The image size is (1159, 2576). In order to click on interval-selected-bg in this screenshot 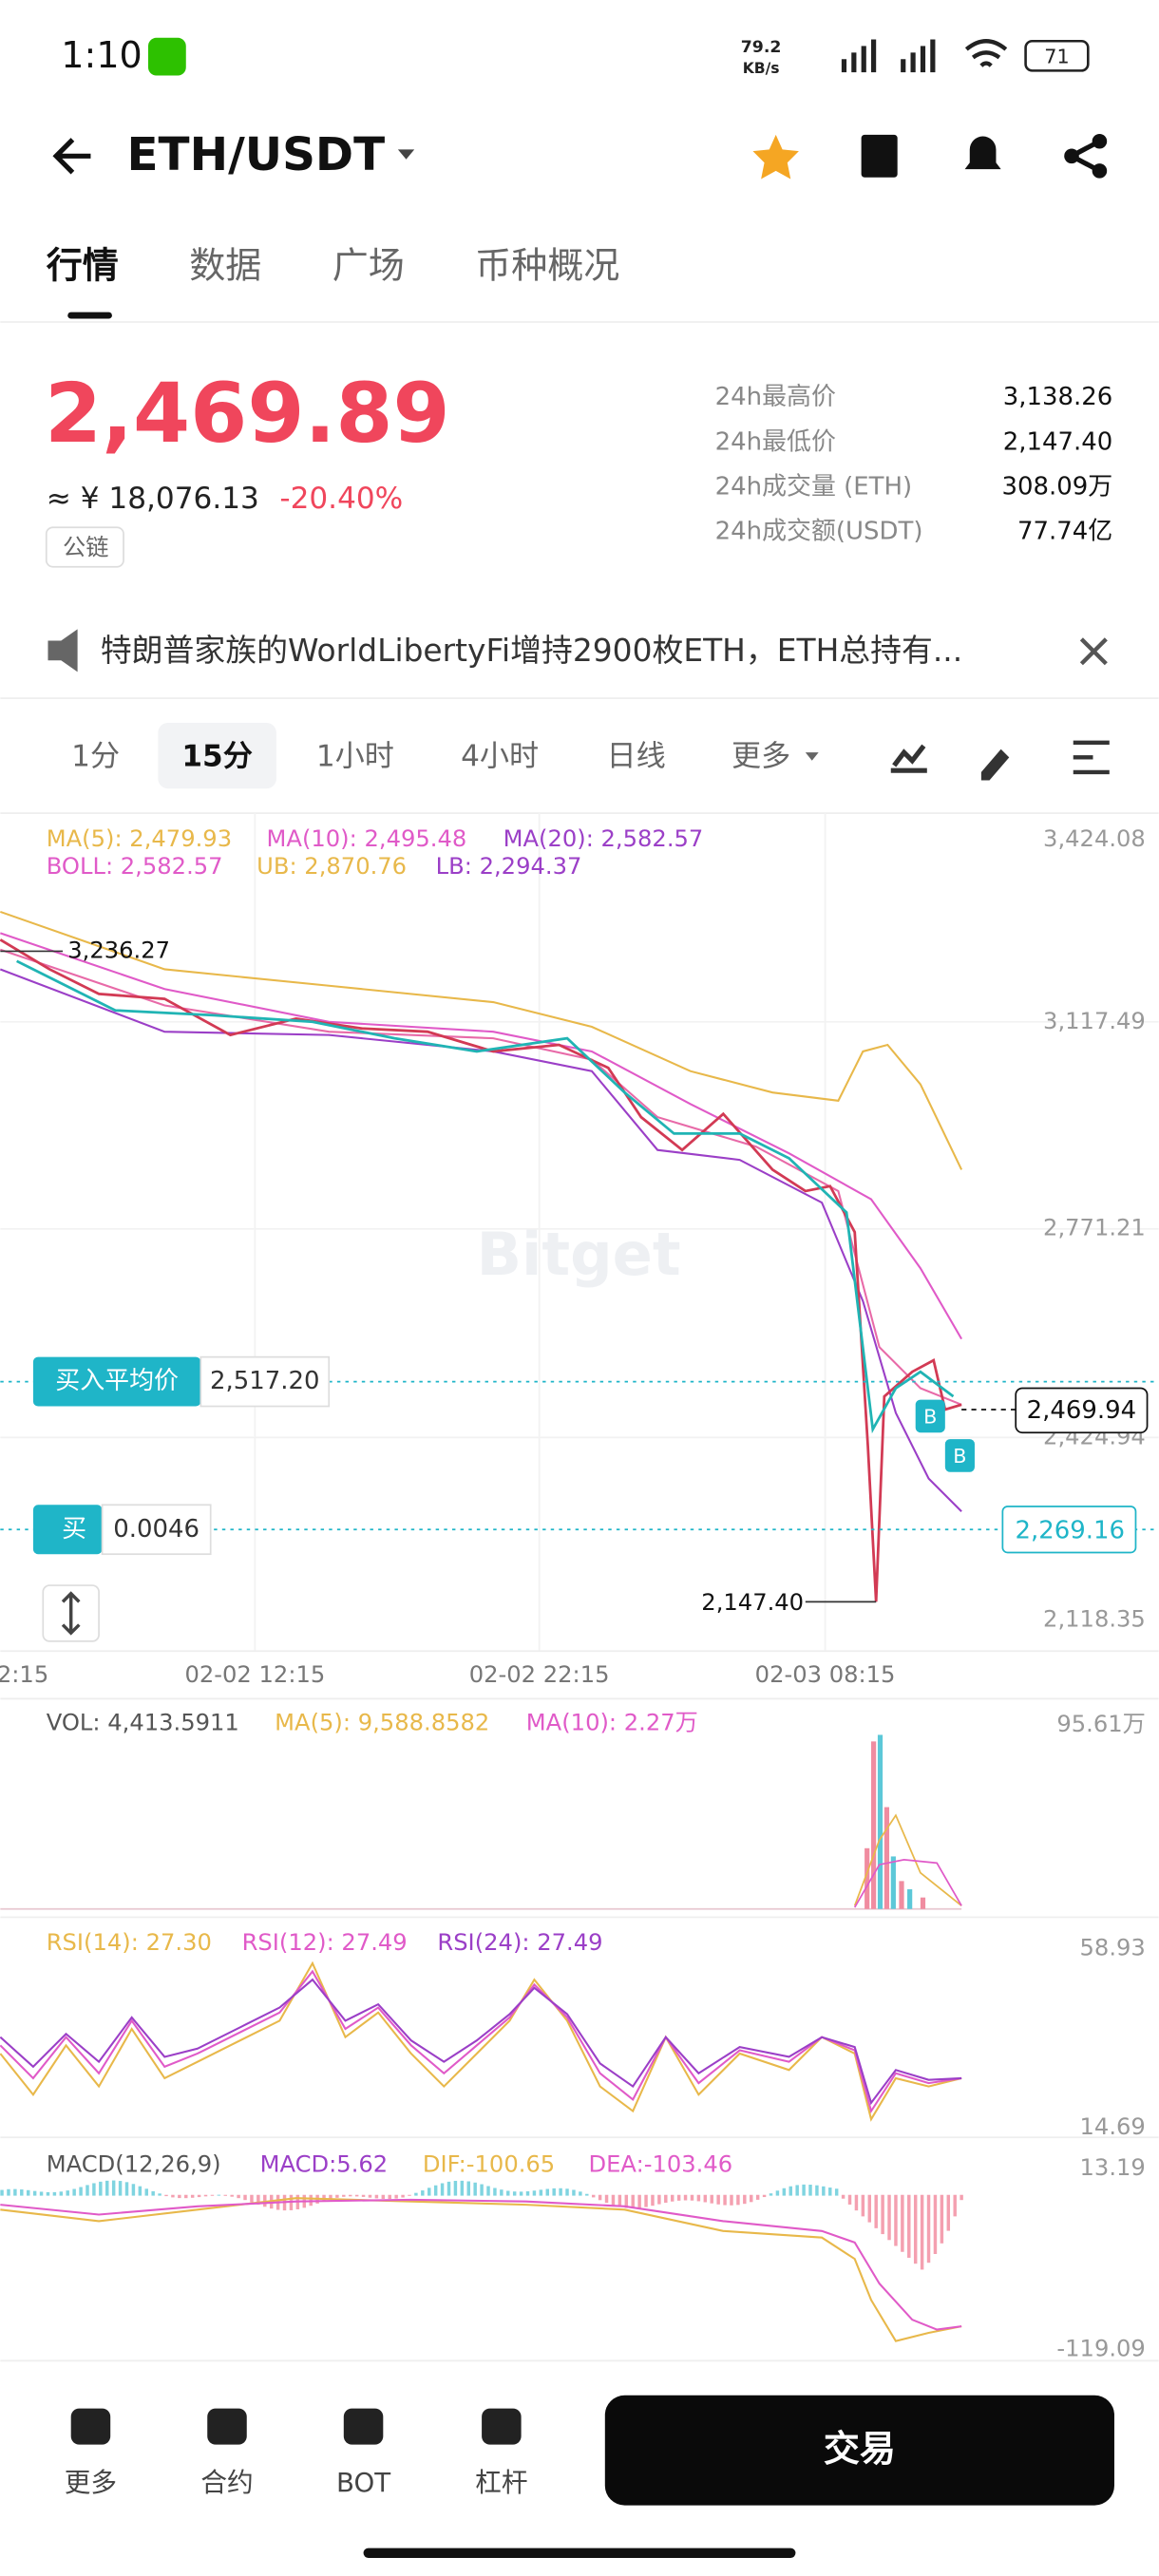, I will do `click(217, 756)`.